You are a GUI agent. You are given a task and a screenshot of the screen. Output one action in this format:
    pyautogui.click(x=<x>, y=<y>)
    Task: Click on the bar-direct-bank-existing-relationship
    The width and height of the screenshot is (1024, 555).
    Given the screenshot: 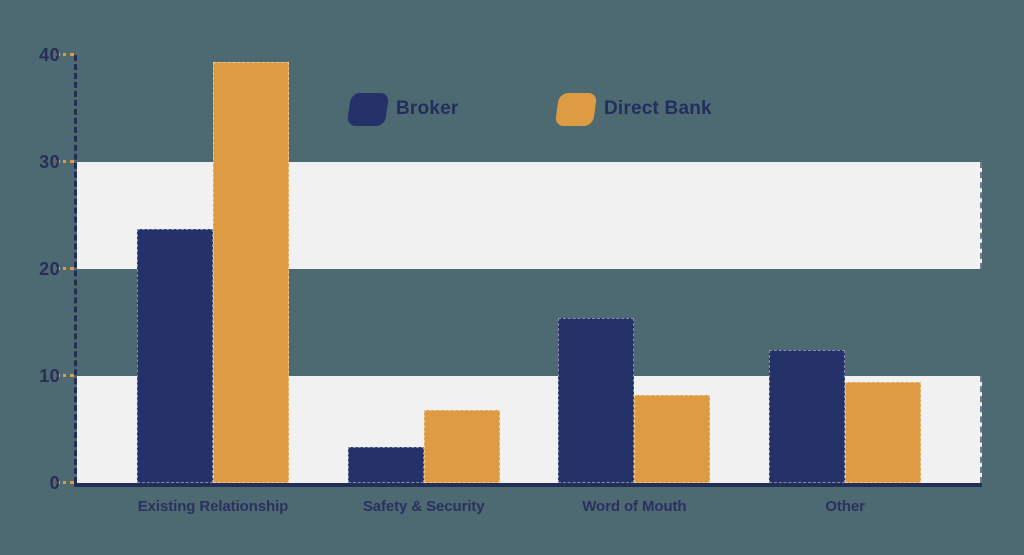 What is the action you would take?
    pyautogui.click(x=251, y=272)
    